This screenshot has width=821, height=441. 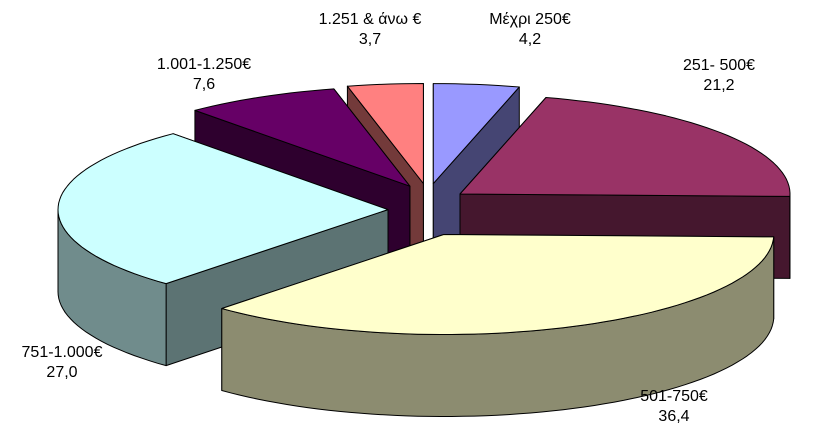 What do you see at coordinates (62, 363) in the screenshot?
I see `slice-label-3: 751-1.000€ 27,0` at bounding box center [62, 363].